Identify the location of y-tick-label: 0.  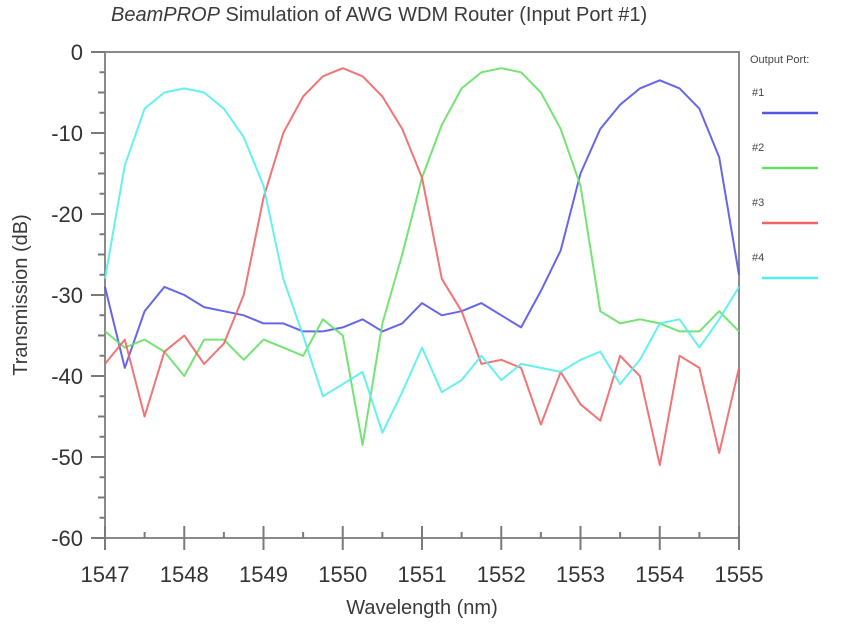
(77, 52).